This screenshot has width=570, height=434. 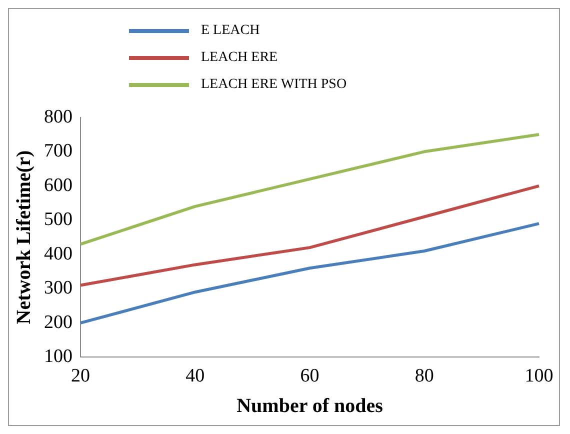 What do you see at coordinates (58, 322) in the screenshot?
I see `y-tick-label: 200` at bounding box center [58, 322].